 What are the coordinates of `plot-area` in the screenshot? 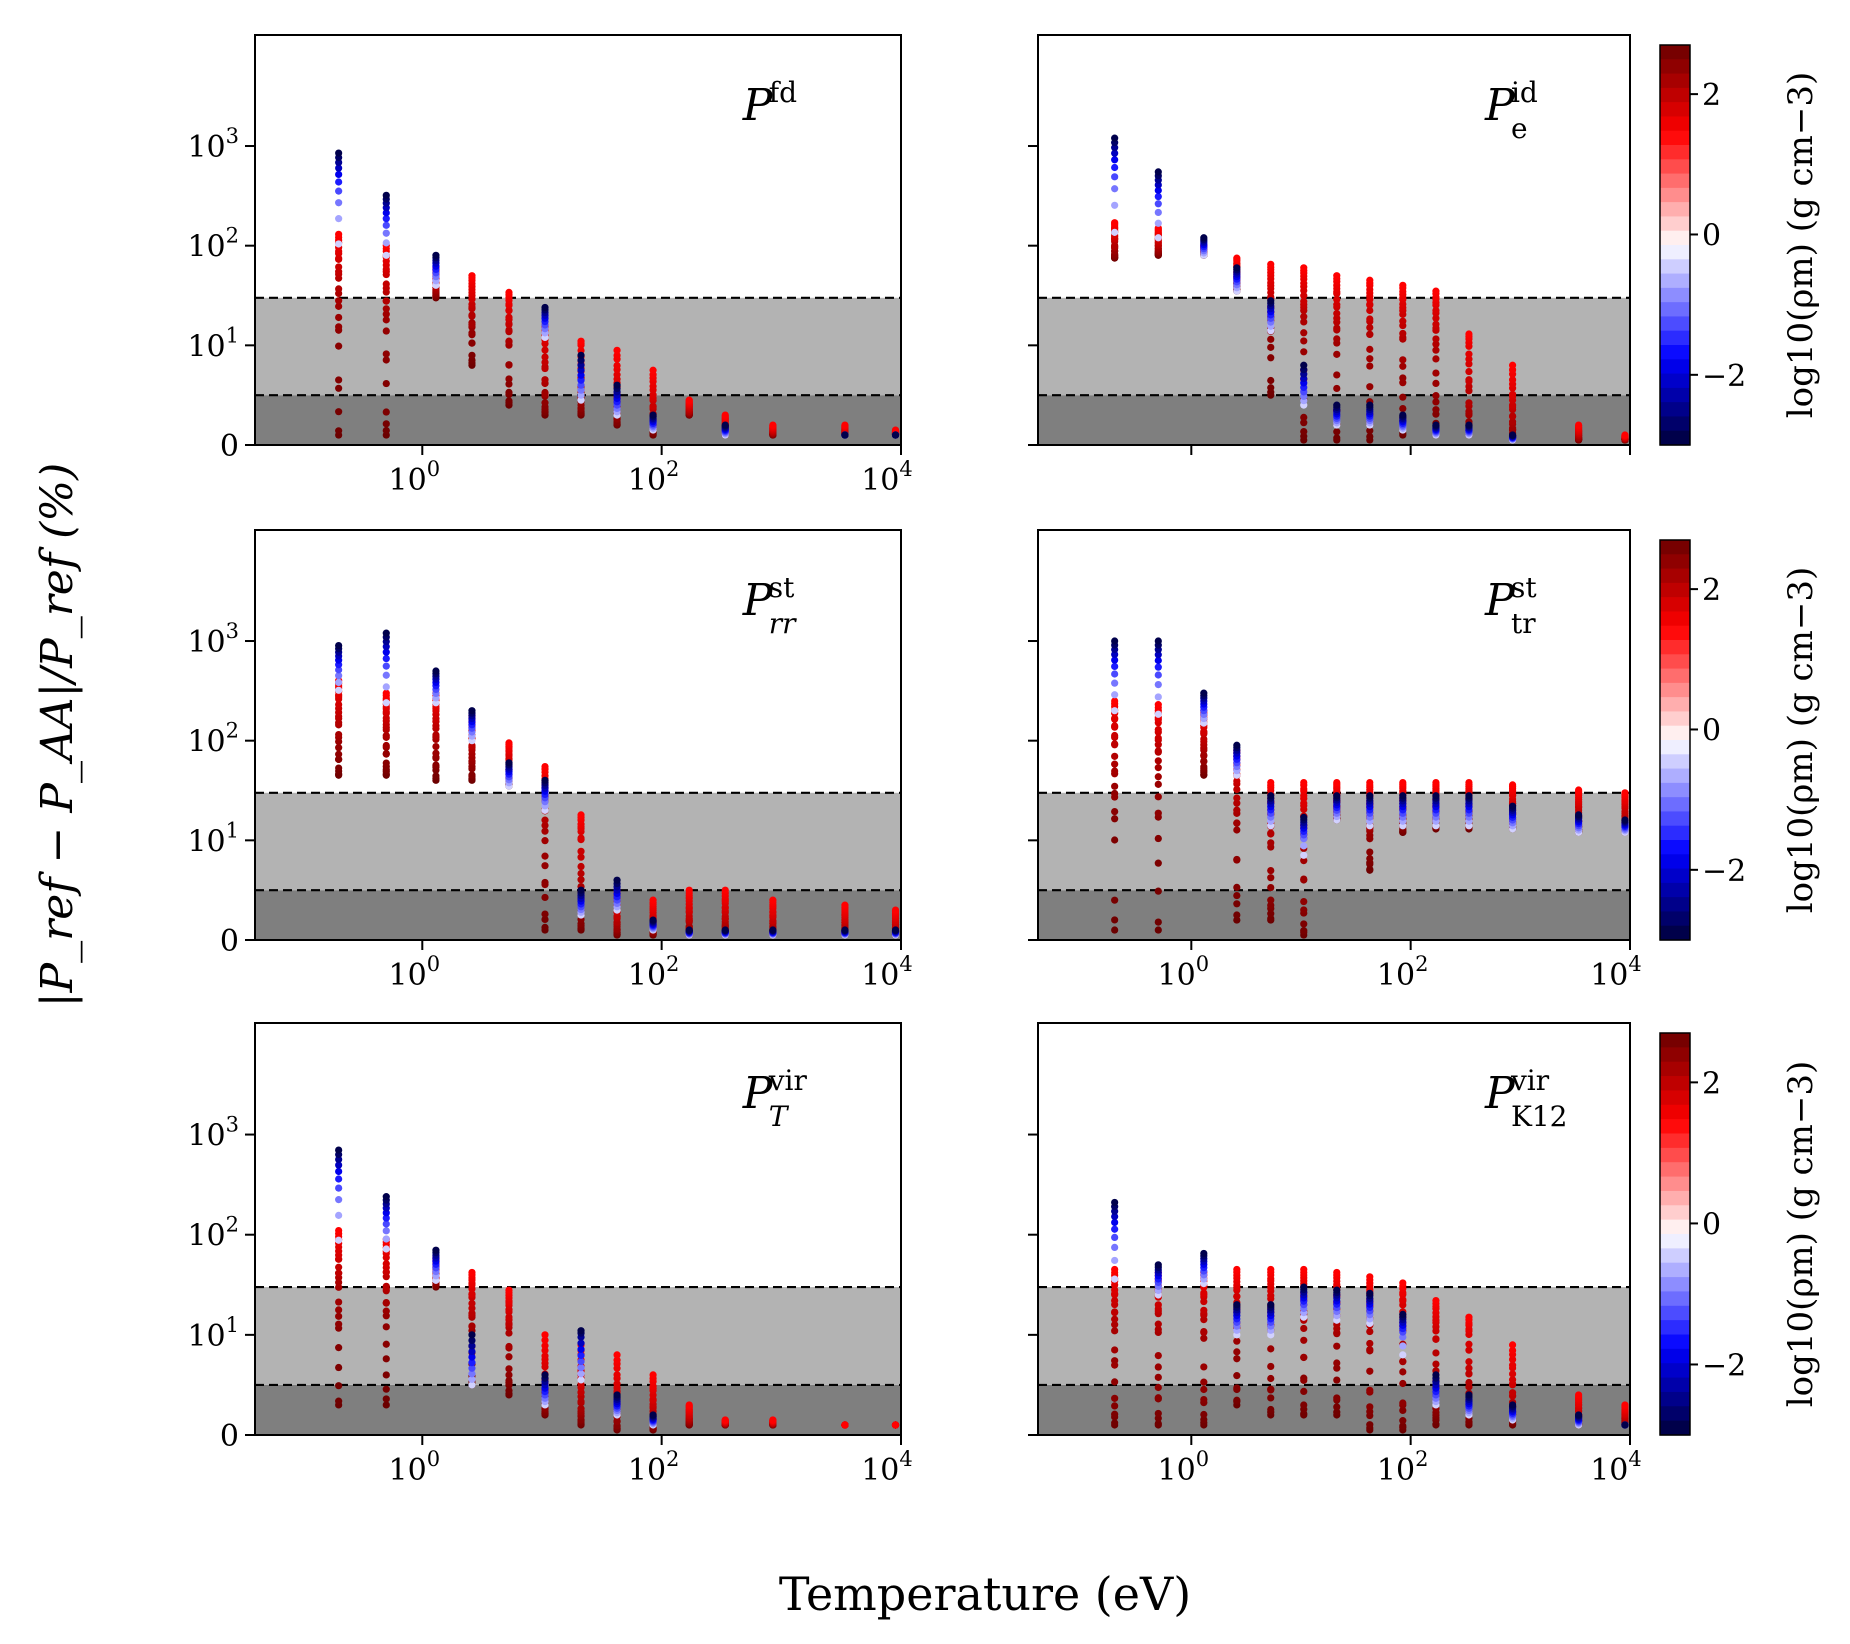 It's located at (1334, 788).